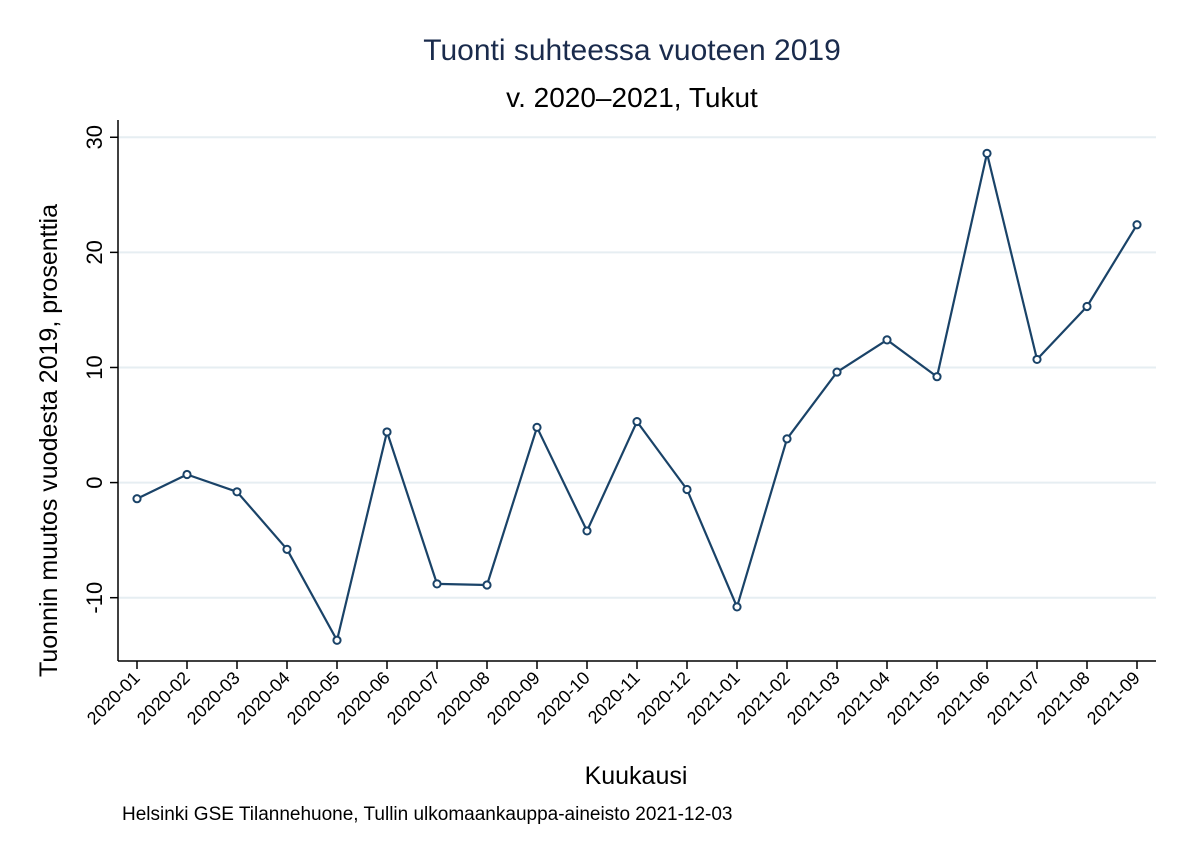  I want to click on x-tick-label: 2020-04, so click(263, 698).